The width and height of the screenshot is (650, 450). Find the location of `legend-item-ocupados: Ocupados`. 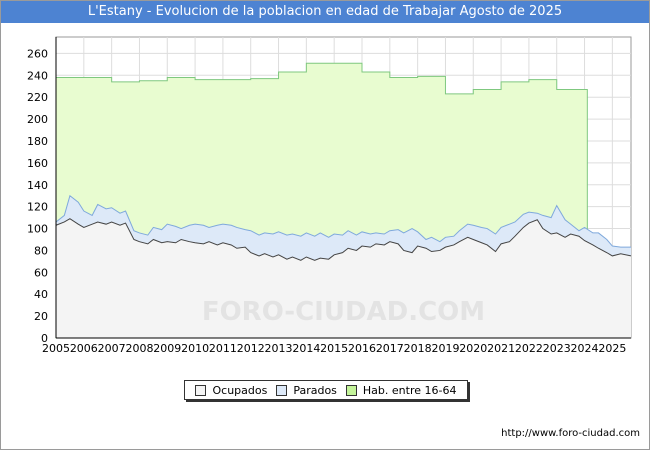

legend-item-ocupados: Ocupados is located at coordinates (231, 390).